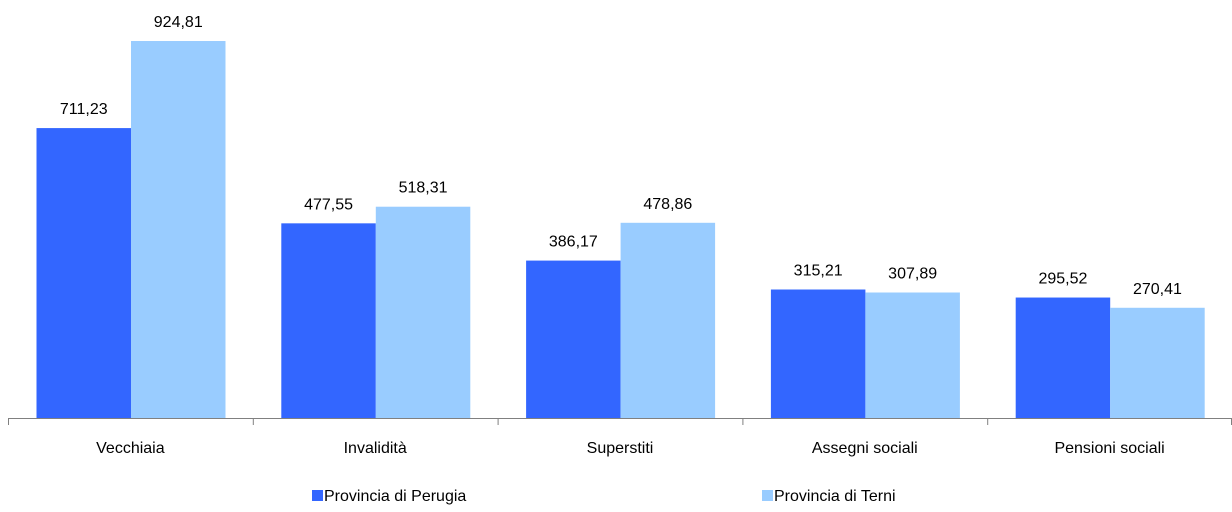 The height and width of the screenshot is (512, 1232). Describe the element at coordinates (178, 22) in the screenshot. I see `data-label-terni-0: 924,81` at that location.